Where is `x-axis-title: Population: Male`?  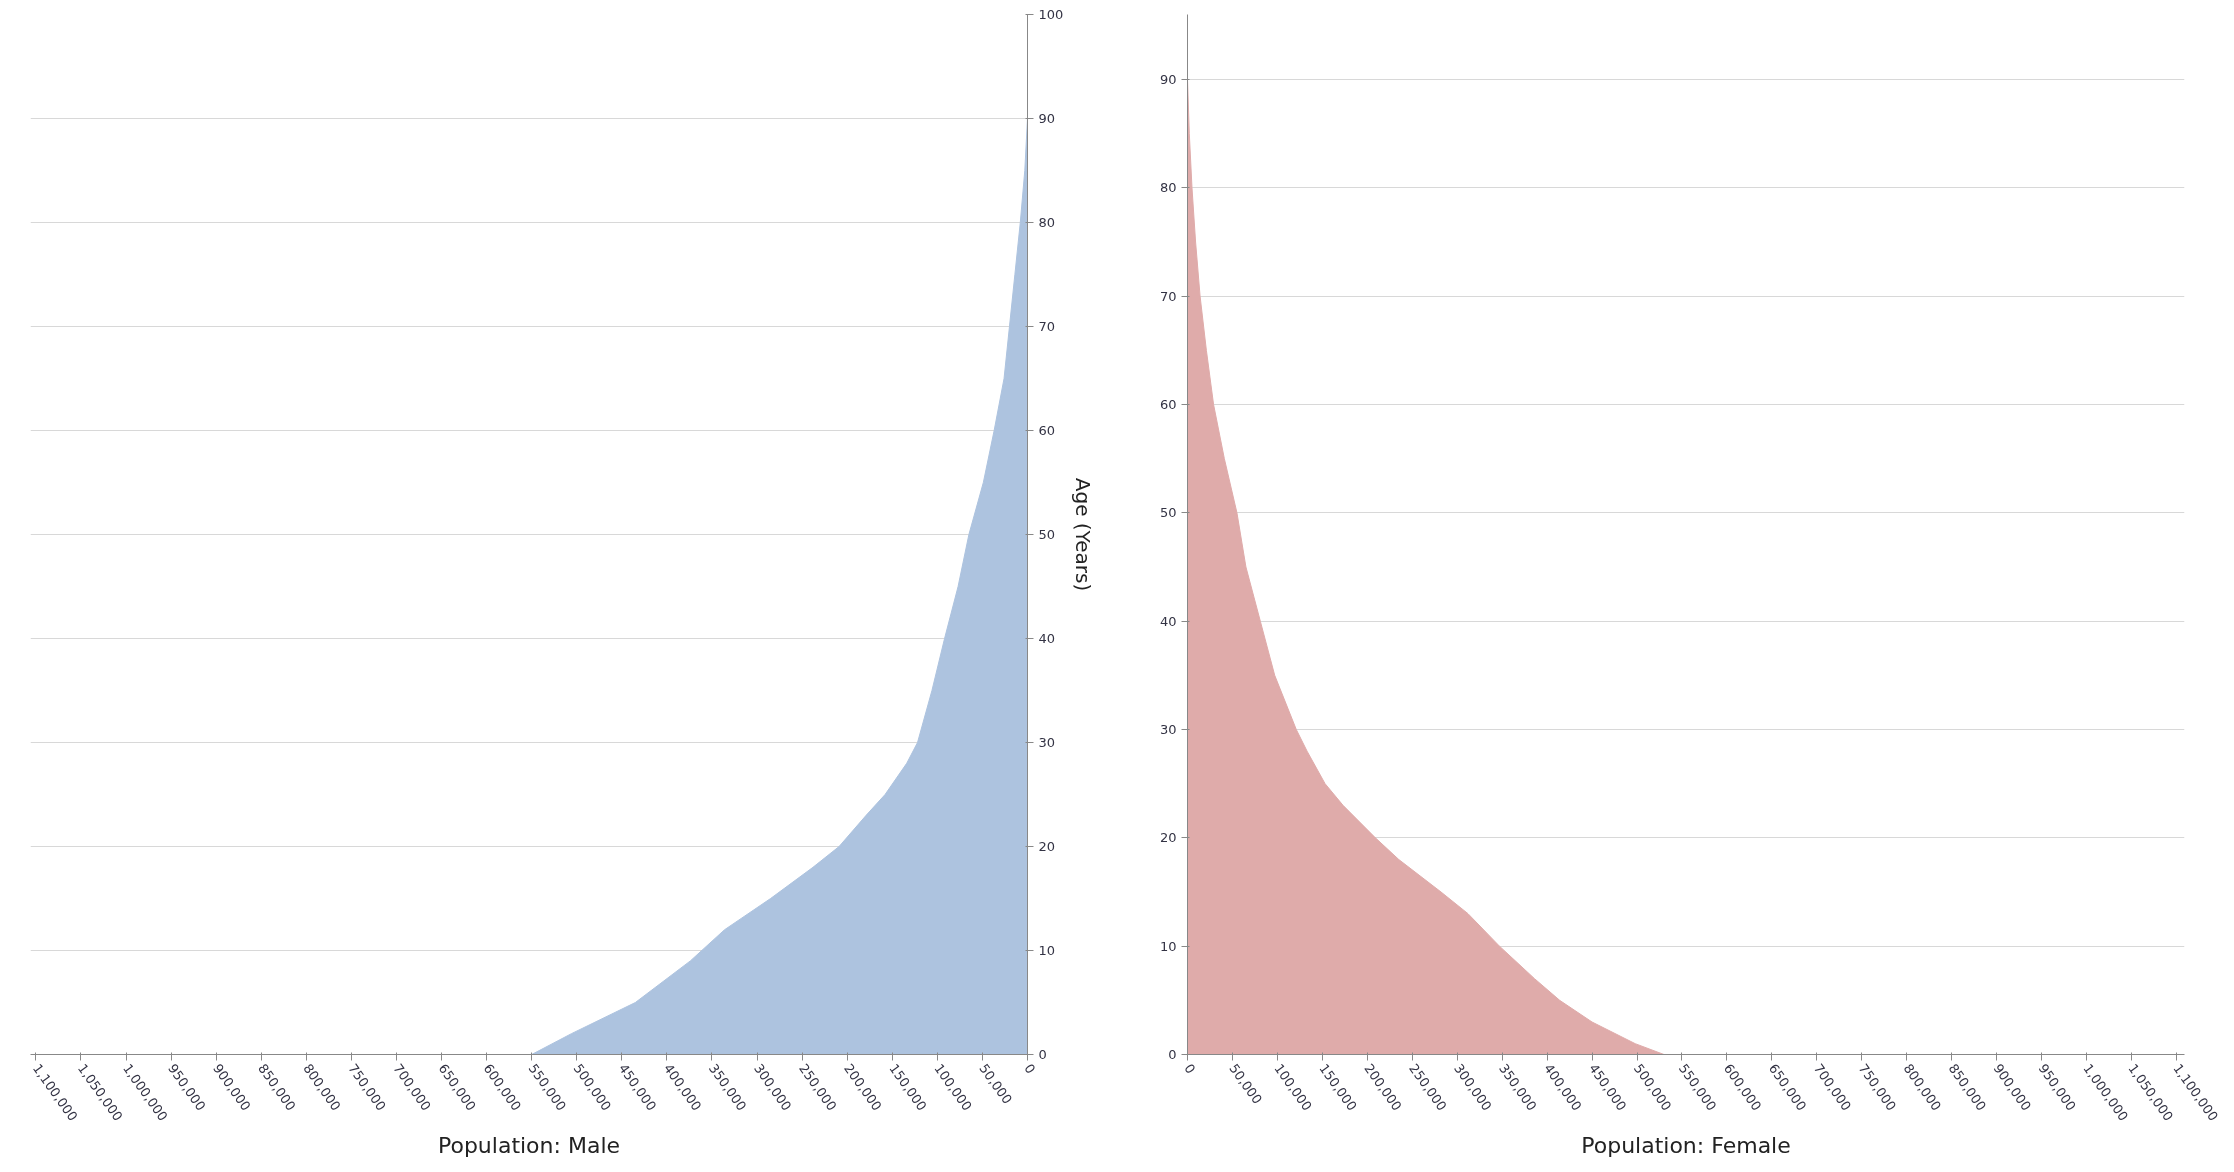
x-axis-title: Population: Male is located at coordinates (529, 1145).